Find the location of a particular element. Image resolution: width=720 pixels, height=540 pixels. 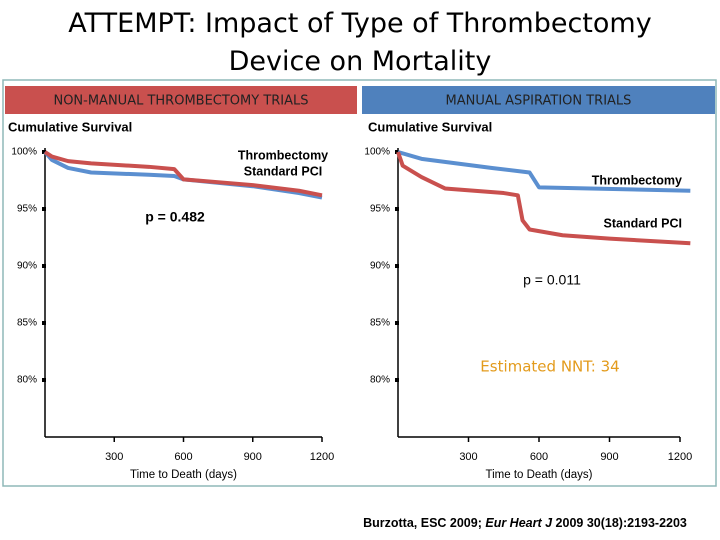

header: MANUAL ASPIRATION TRIALS is located at coordinates (539, 101).